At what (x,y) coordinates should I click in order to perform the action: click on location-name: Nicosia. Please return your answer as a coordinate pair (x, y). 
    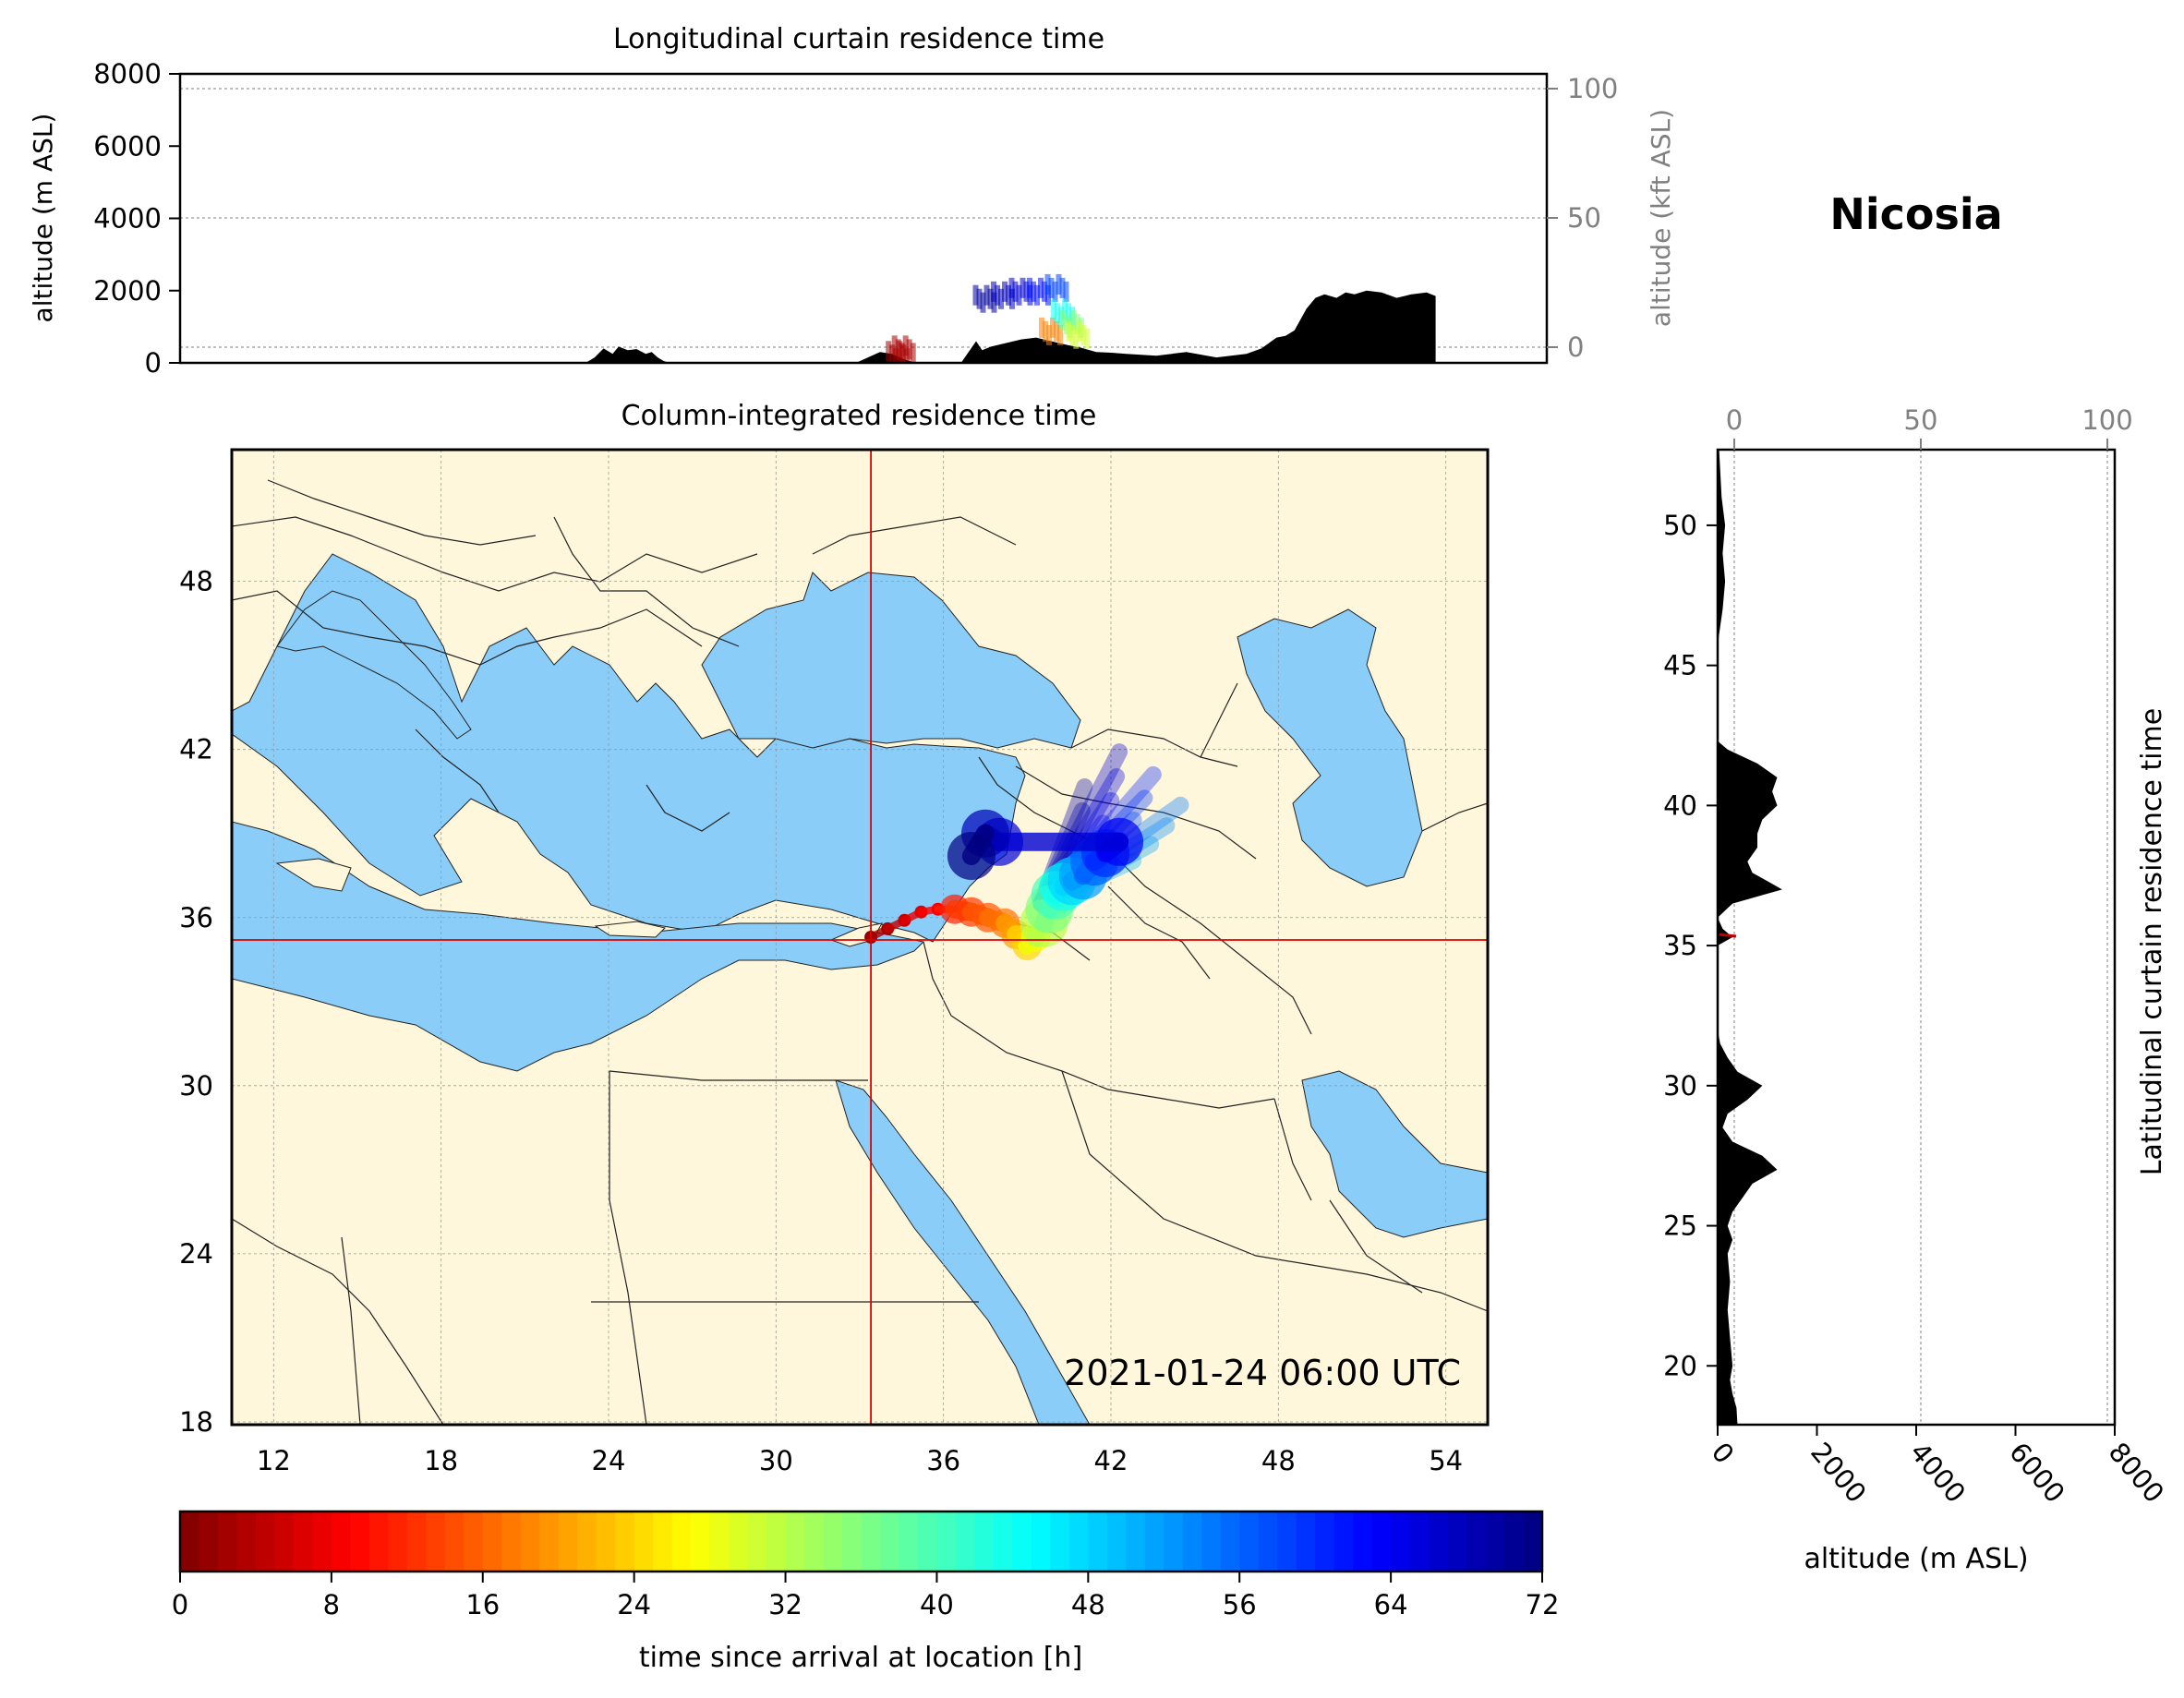
    Looking at the image, I should click on (1915, 214).